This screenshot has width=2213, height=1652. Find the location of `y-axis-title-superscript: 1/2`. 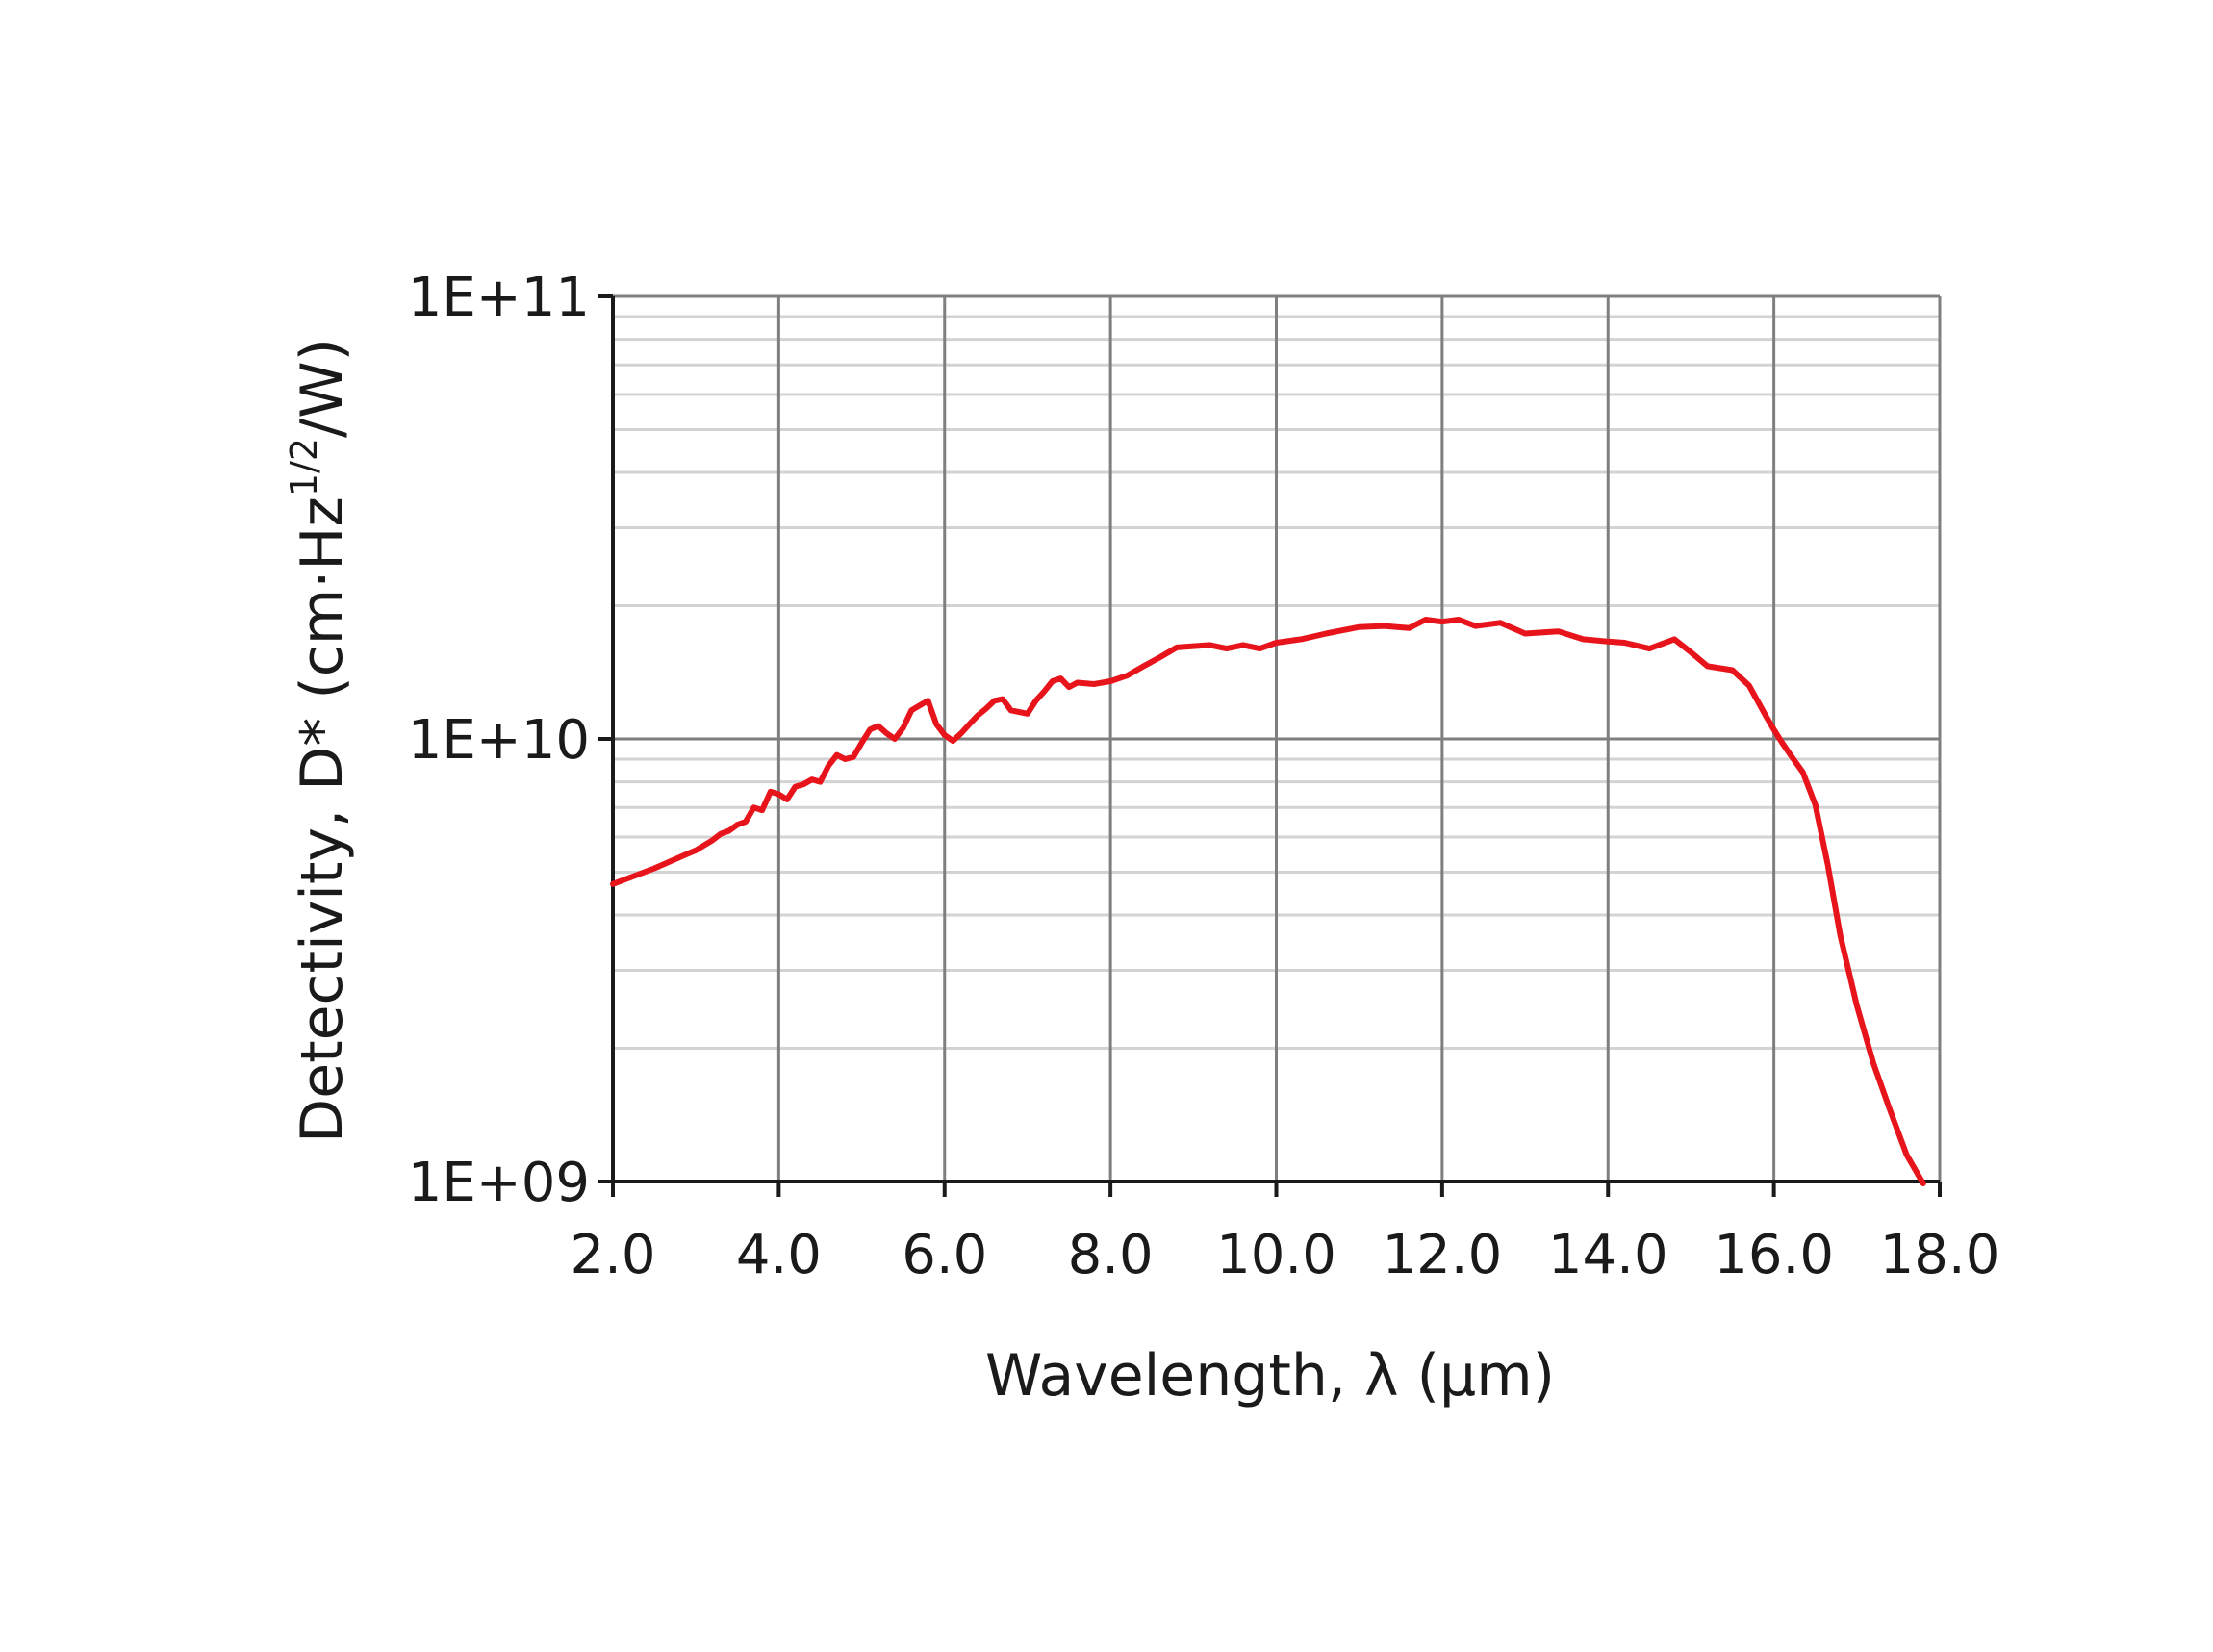

y-axis-title-superscript: 1/2 is located at coordinates (304, 467).